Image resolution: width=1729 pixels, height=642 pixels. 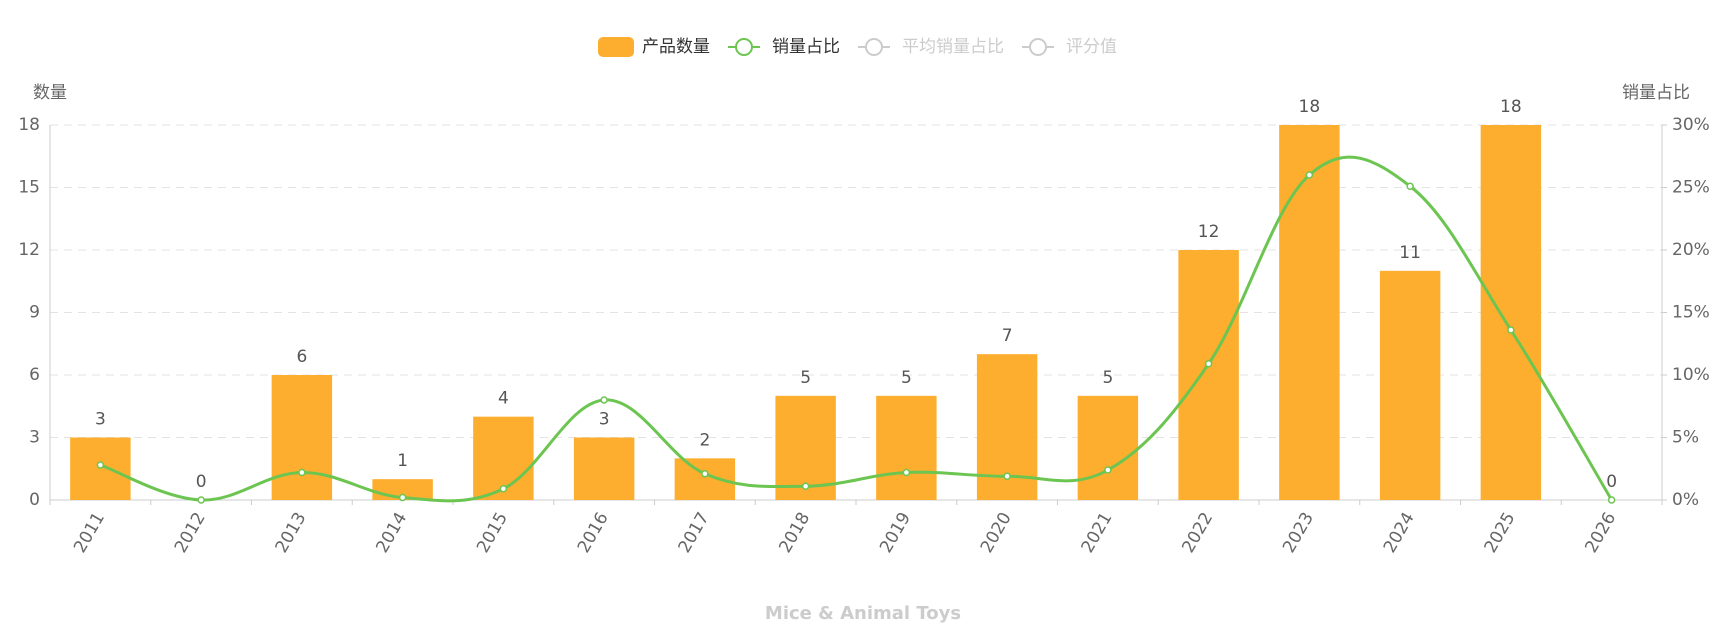 What do you see at coordinates (391, 532) in the screenshot?
I see `x-tick-label: 2014` at bounding box center [391, 532].